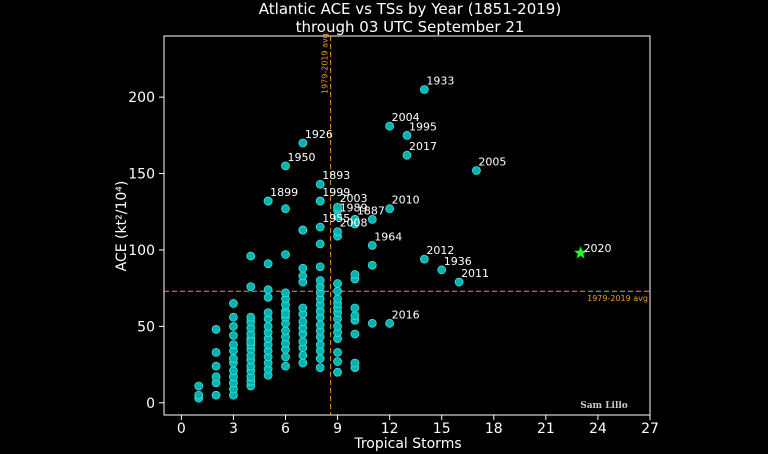 This screenshot has height=454, width=768. I want to click on x-tick-label: 18, so click(494, 429).